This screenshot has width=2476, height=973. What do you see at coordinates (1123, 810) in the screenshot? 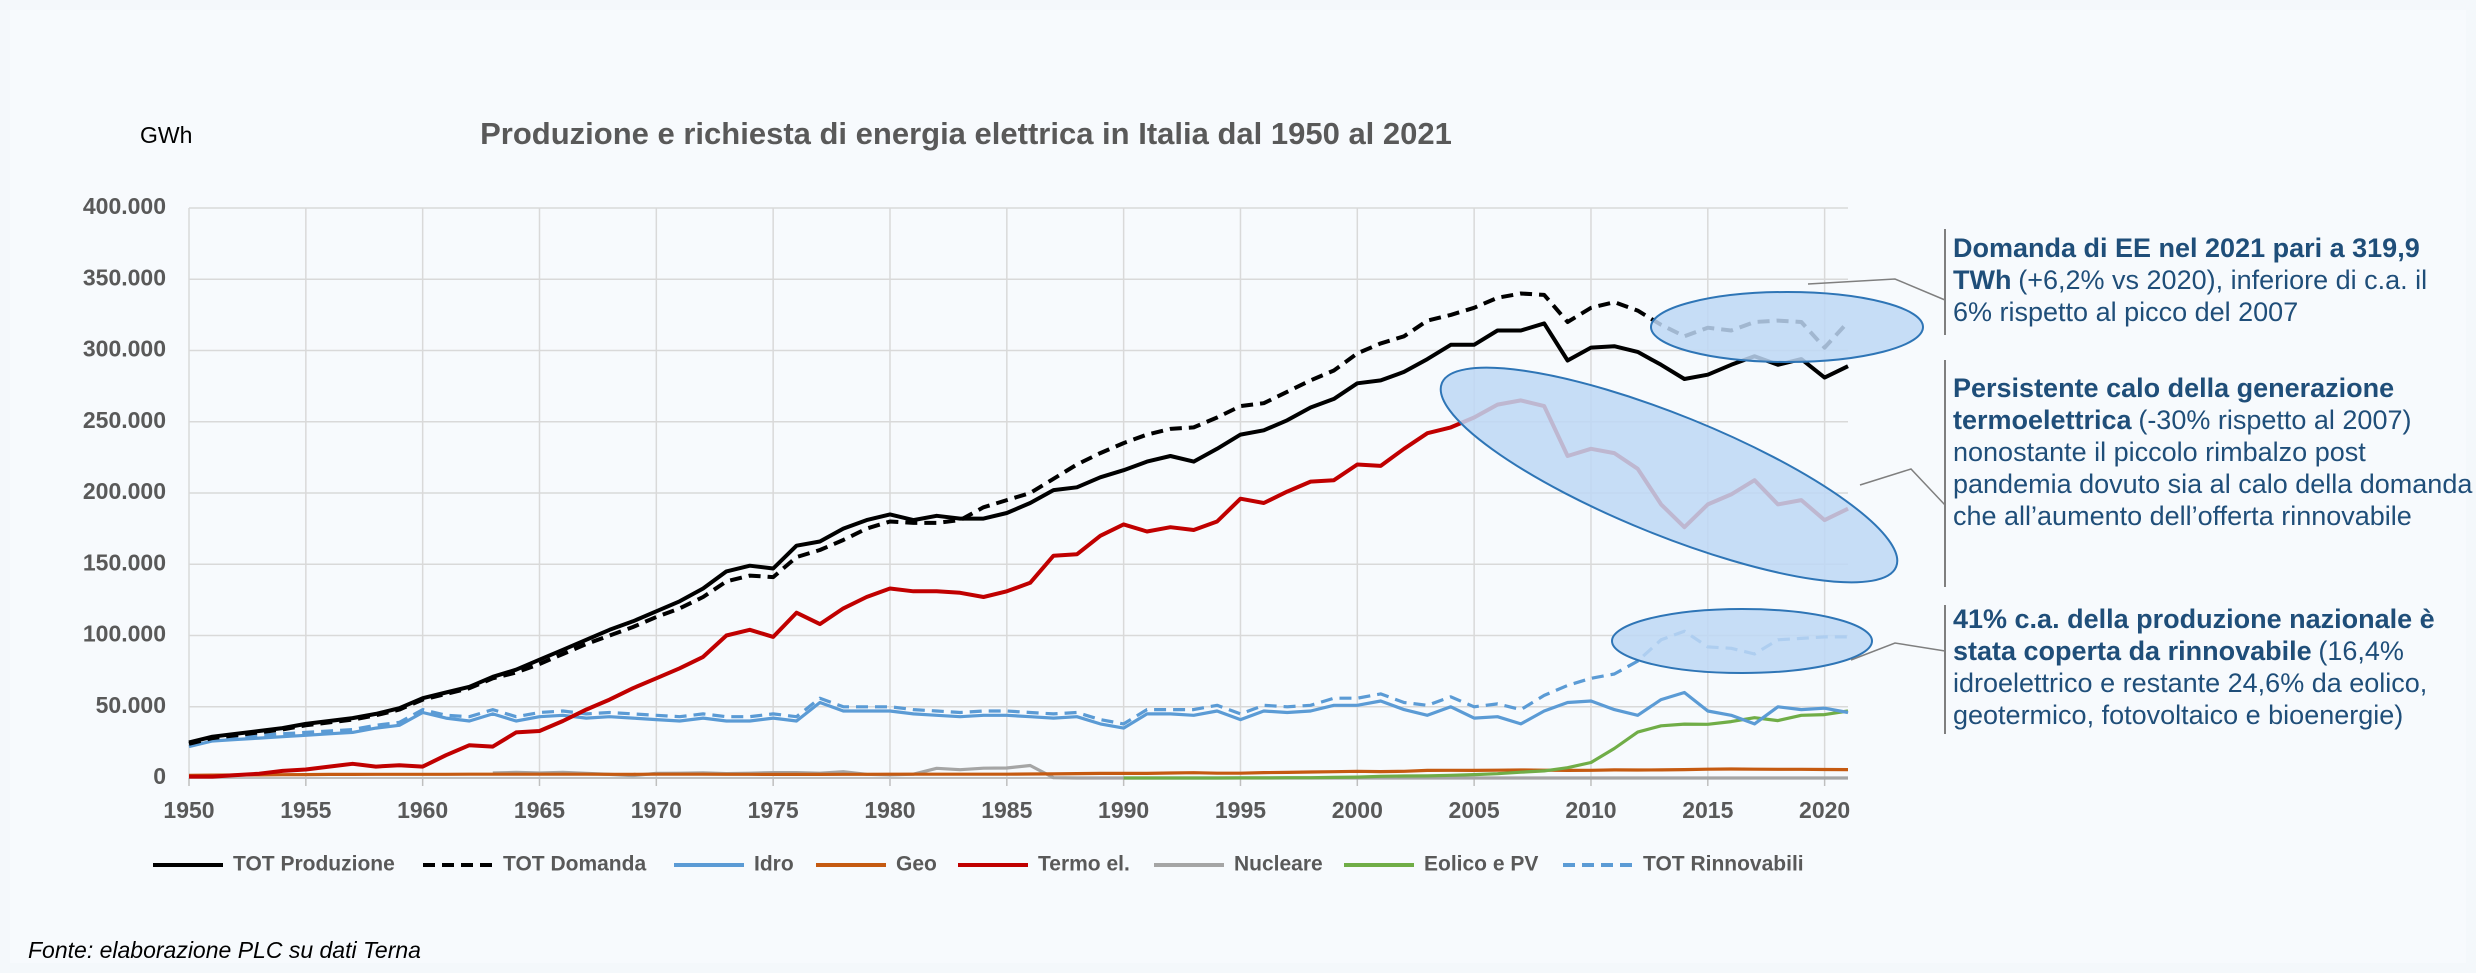
I see `x-tick-label: 1990` at bounding box center [1123, 810].